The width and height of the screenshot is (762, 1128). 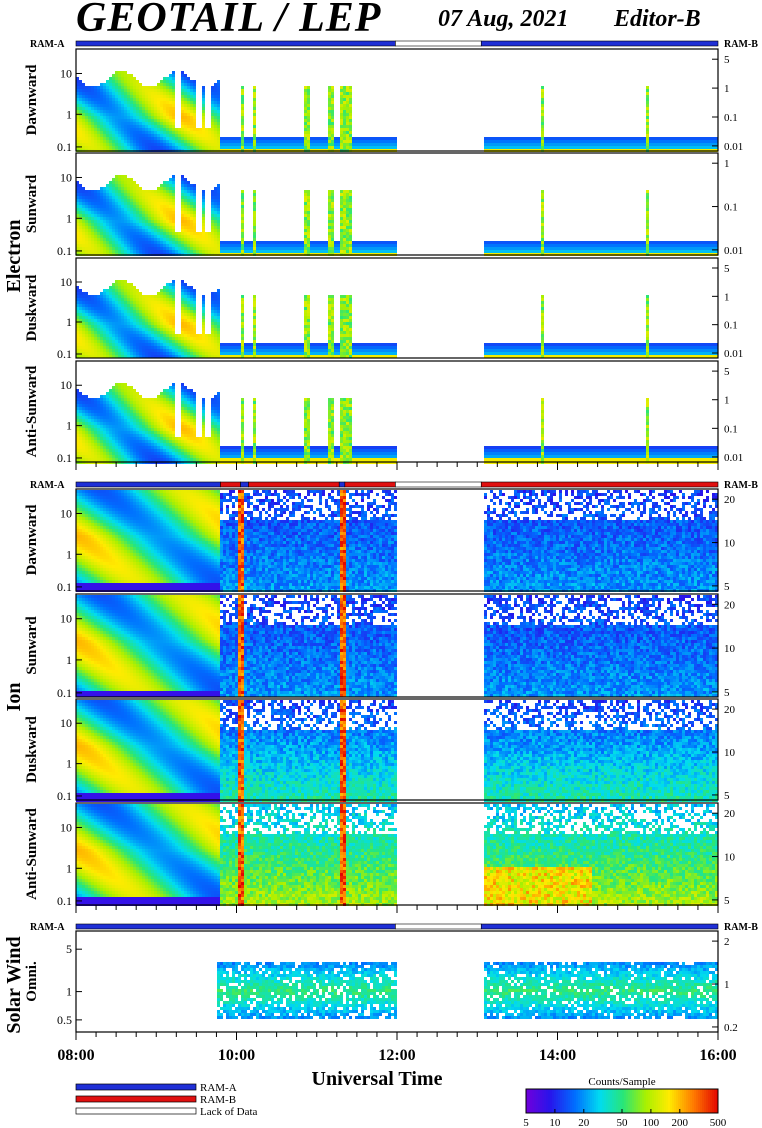 What do you see at coordinates (236, 1055) in the screenshot?
I see `x-tick-label: 10:00` at bounding box center [236, 1055].